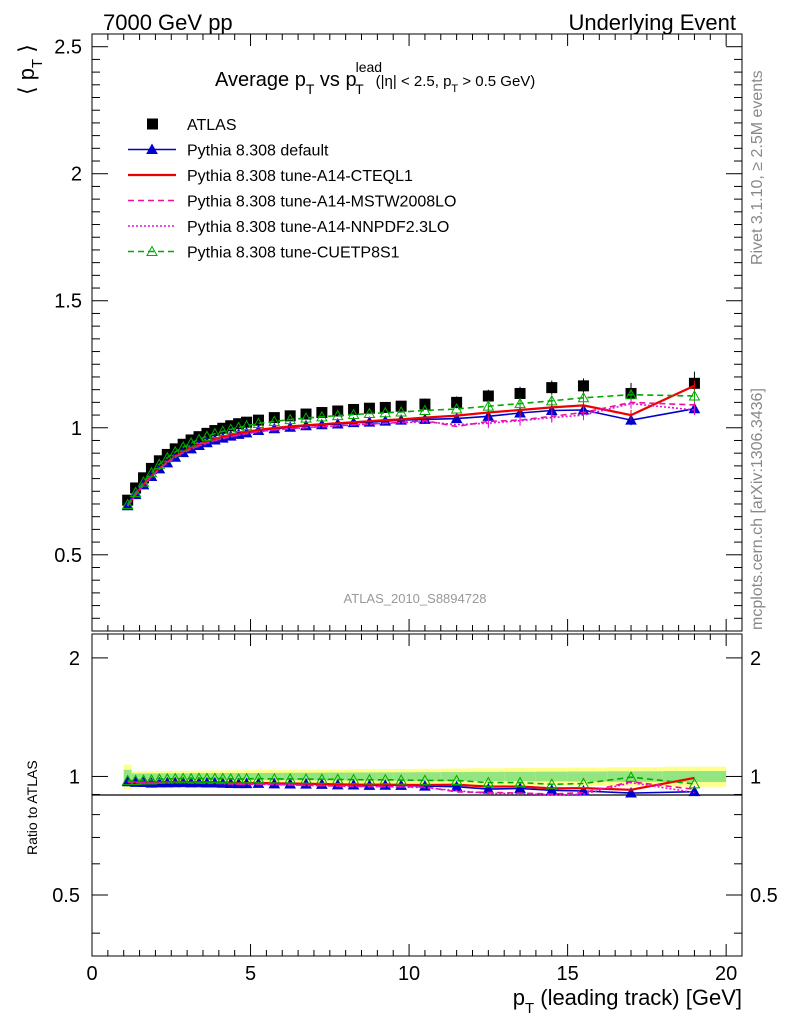  What do you see at coordinates (415, 598) in the screenshot?
I see `analysis-label: ATLAS_2010_S8894728` at bounding box center [415, 598].